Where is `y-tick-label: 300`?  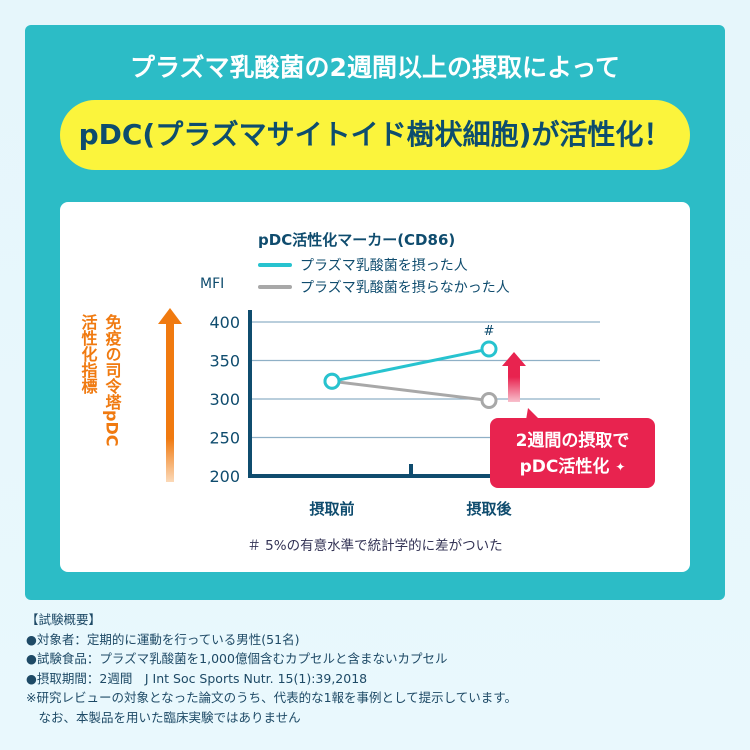
y-tick-label: 300 is located at coordinates (224, 399).